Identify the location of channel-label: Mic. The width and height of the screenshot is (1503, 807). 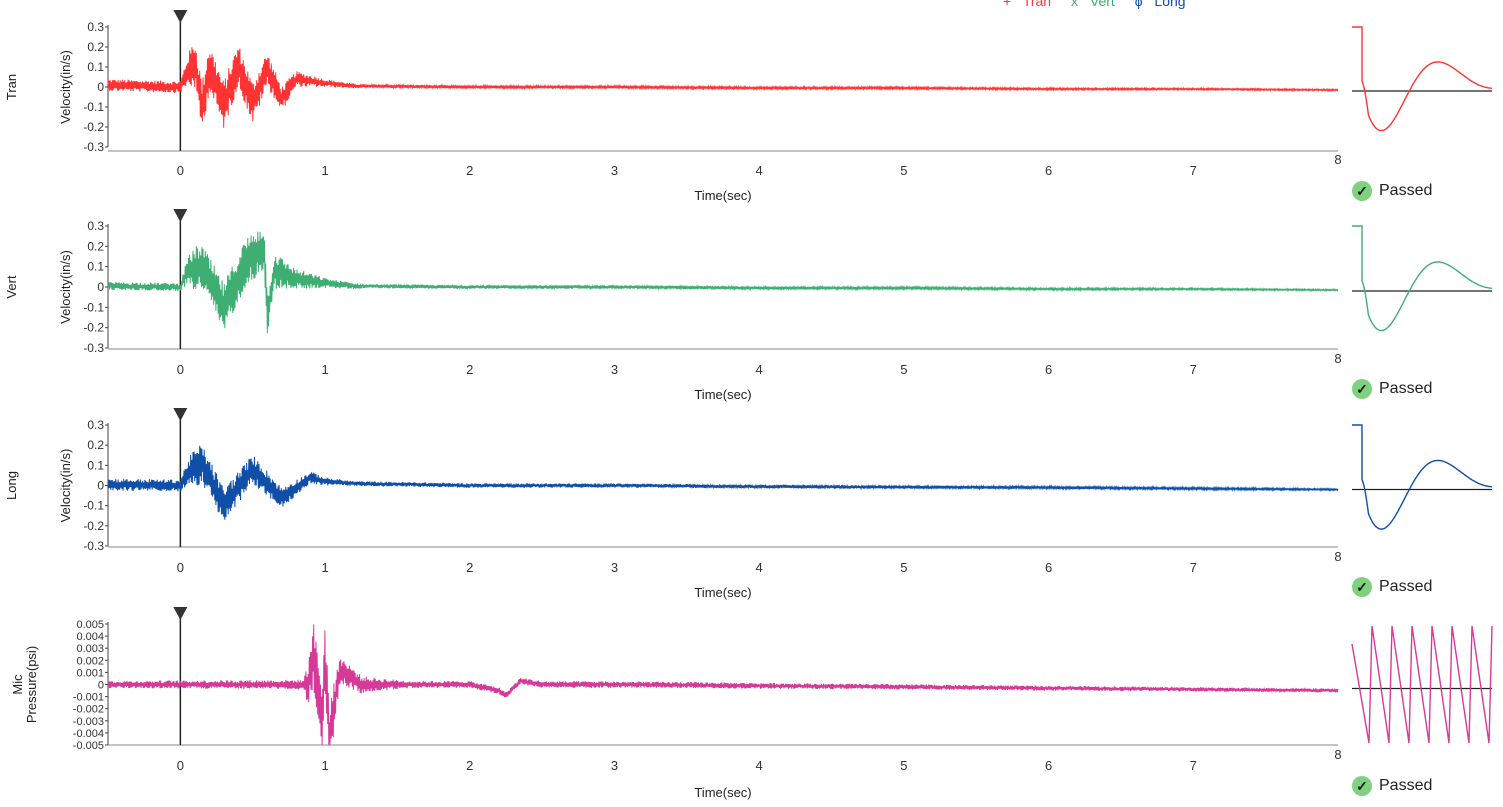
(17, 684).